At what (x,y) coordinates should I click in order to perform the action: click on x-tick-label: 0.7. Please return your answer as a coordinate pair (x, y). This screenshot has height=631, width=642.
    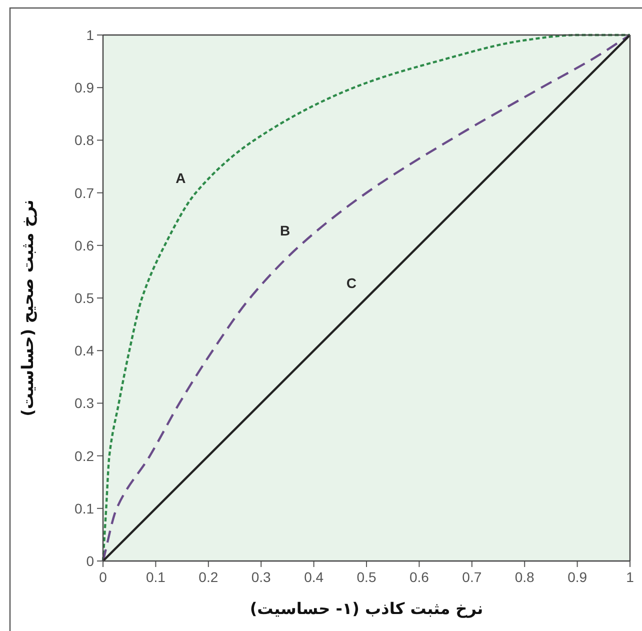
    Looking at the image, I should click on (472, 577).